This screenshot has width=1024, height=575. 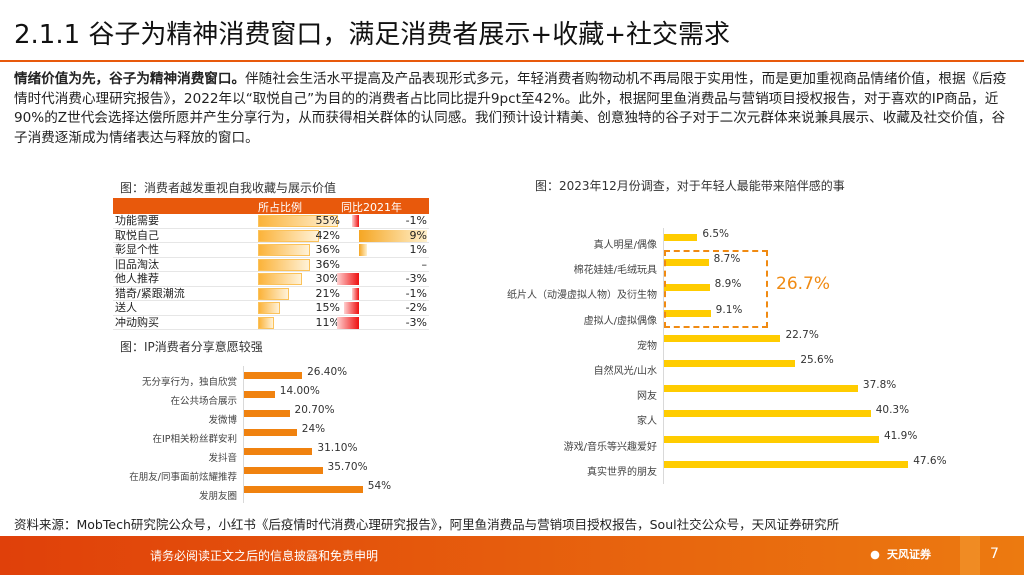 I want to click on category-label: 家人, so click(x=647, y=422).